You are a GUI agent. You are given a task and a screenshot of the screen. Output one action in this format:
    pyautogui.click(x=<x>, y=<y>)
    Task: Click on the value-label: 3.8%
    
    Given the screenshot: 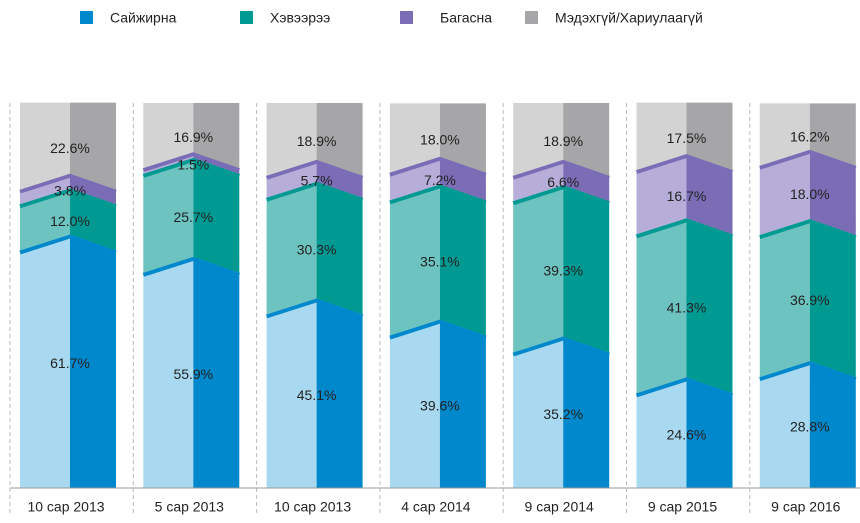 What is the action you would take?
    pyautogui.click(x=70, y=191)
    